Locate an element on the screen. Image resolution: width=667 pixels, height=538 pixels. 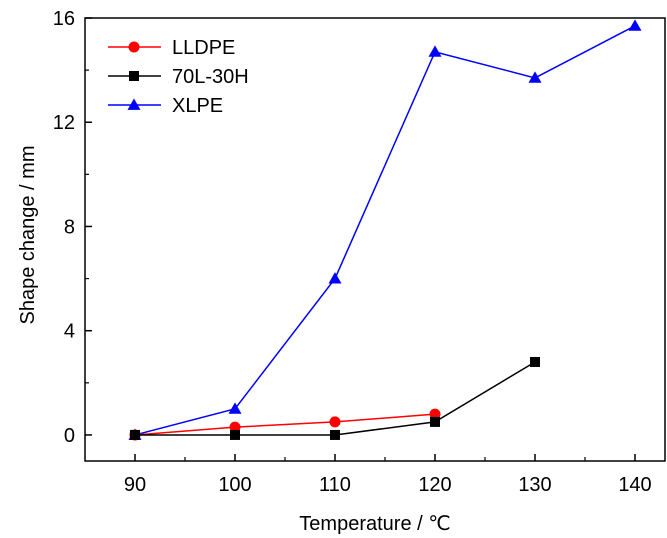
legend-label: 70L-30H is located at coordinates (210, 77).